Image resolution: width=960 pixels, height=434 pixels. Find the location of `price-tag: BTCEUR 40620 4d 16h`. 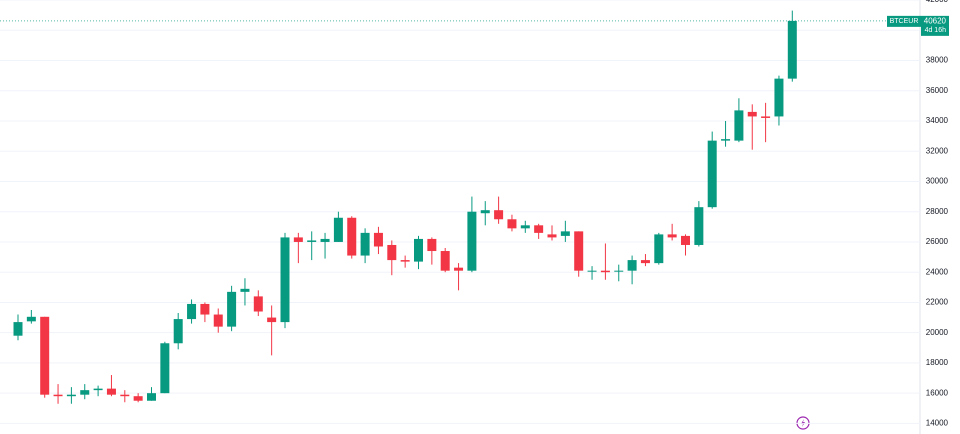

price-tag: BTCEUR 40620 4d 16h is located at coordinates (918, 25).